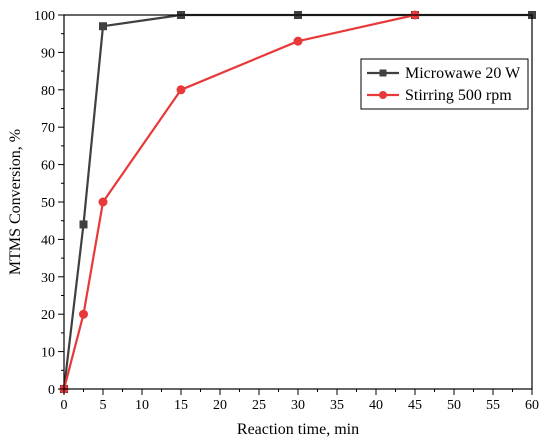 The image size is (550, 444). I want to click on y-tick-label: 30, so click(48, 278).